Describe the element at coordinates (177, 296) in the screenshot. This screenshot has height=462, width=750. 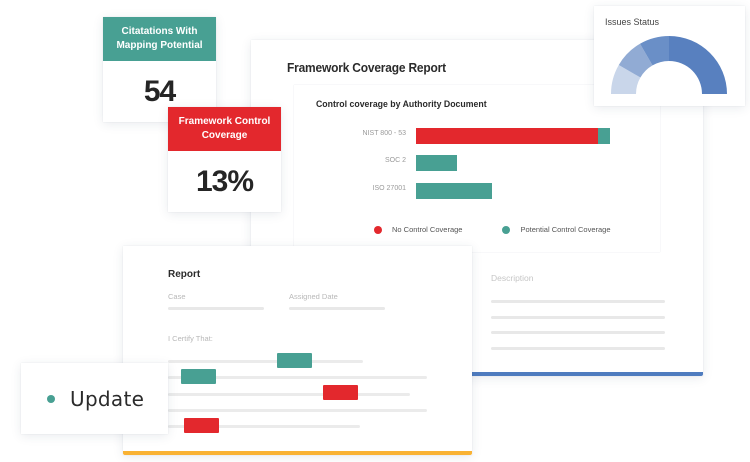
I see `case-label: Case` at that location.